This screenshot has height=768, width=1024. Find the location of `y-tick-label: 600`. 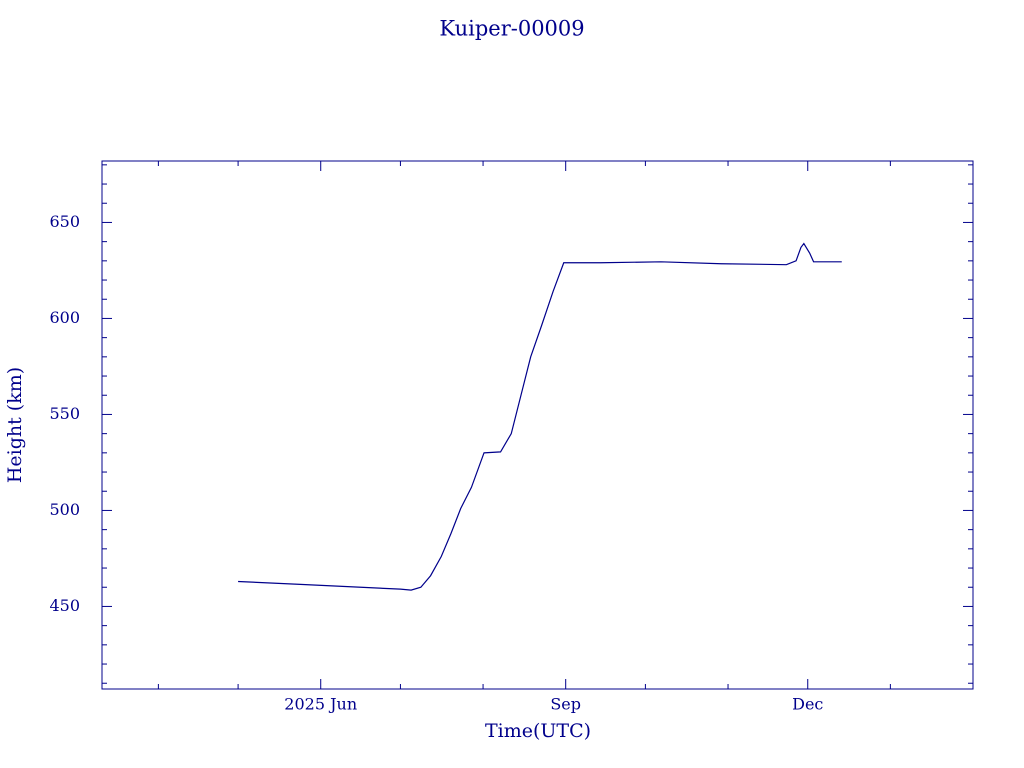

y-tick-label: 600 is located at coordinates (64, 317).